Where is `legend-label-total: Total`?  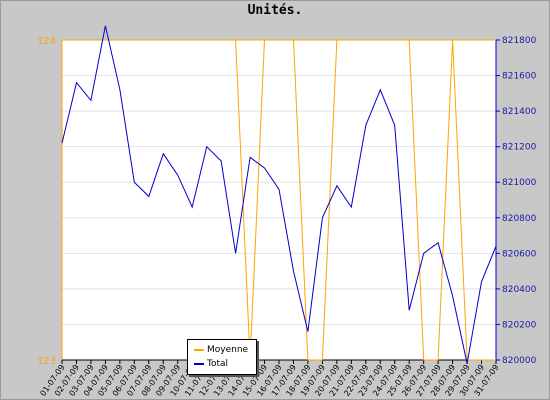 legend-label-total: Total is located at coordinates (217, 364).